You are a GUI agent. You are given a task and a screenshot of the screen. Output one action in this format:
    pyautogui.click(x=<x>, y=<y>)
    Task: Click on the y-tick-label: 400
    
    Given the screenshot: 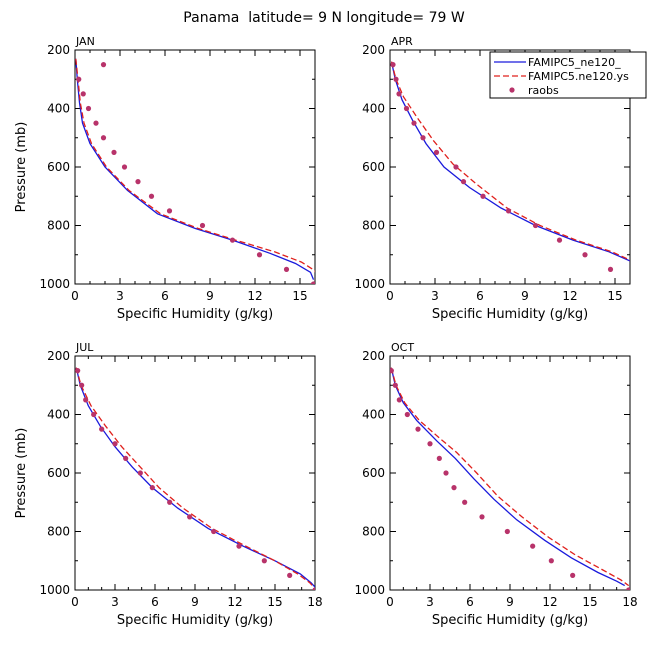 What is the action you would take?
    pyautogui.click(x=373, y=109)
    